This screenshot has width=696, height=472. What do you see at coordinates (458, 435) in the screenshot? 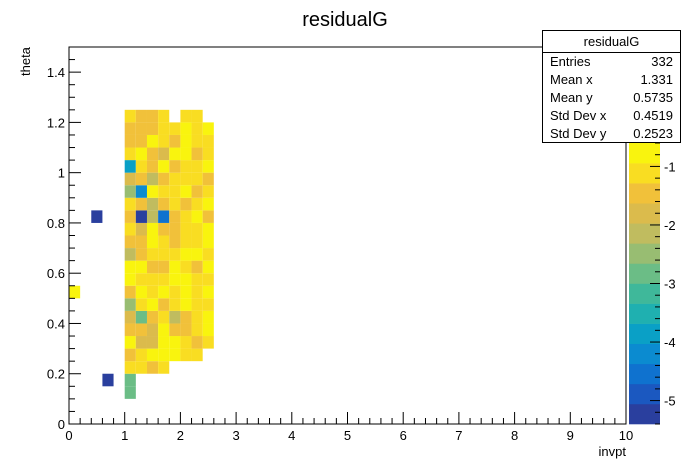
I see `x-tick-label: 7` at bounding box center [458, 435].